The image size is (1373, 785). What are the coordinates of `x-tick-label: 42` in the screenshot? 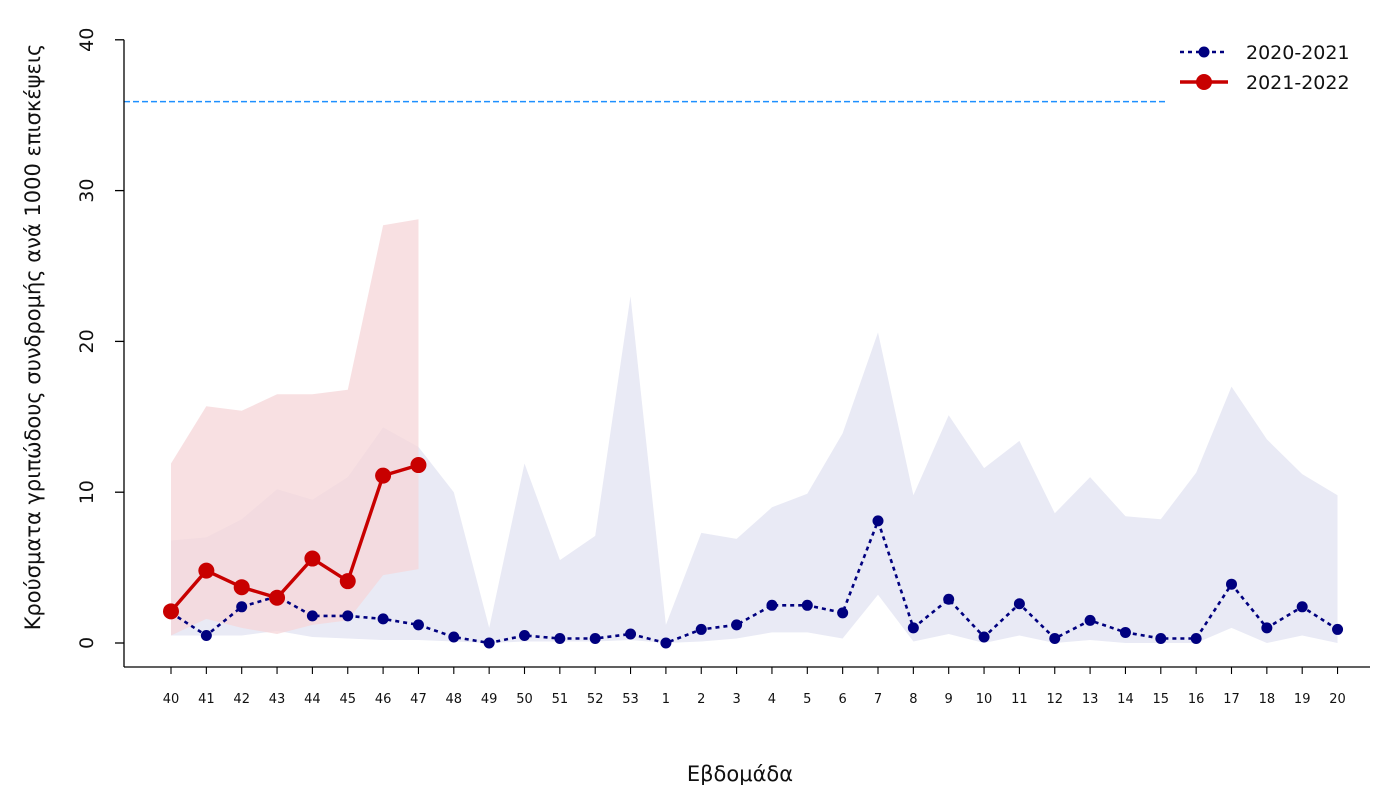 It's located at (241, 699).